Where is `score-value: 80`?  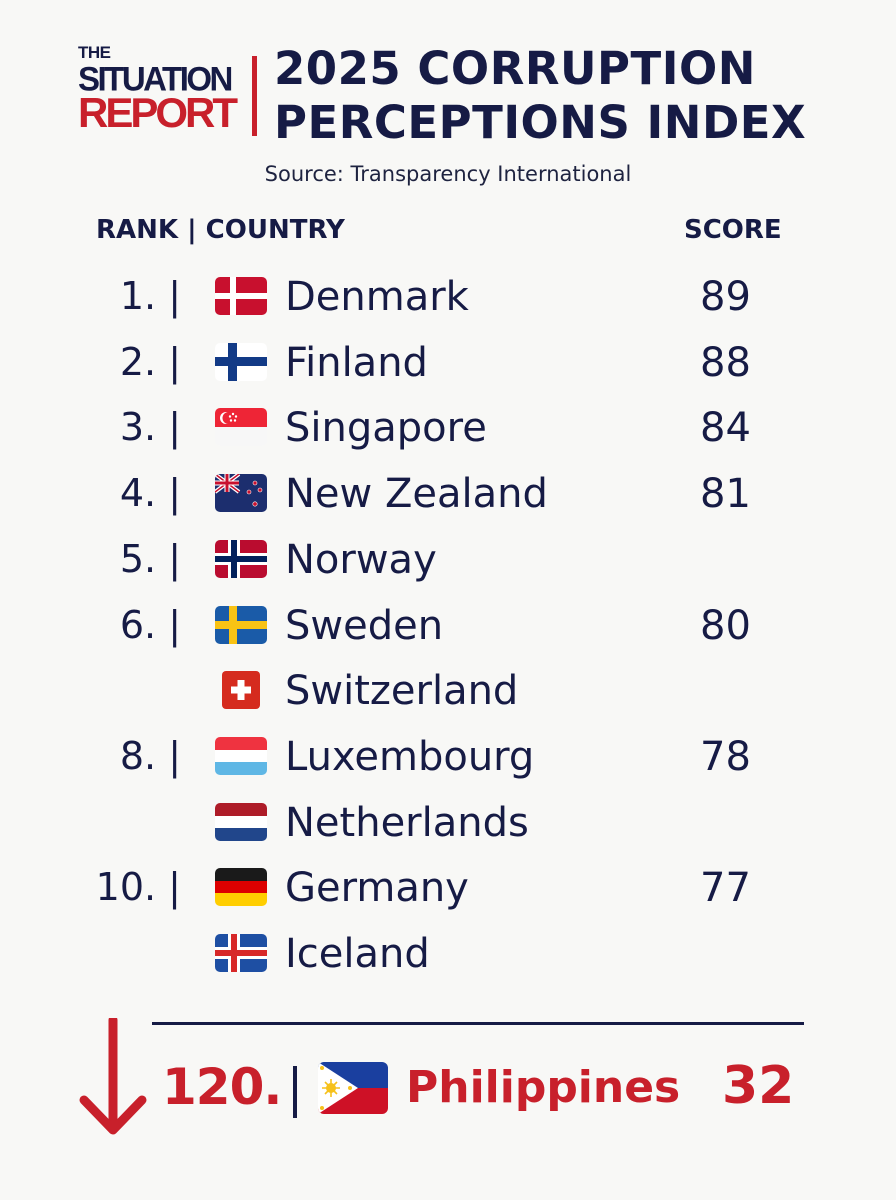 score-value: 80 is located at coordinates (725, 625).